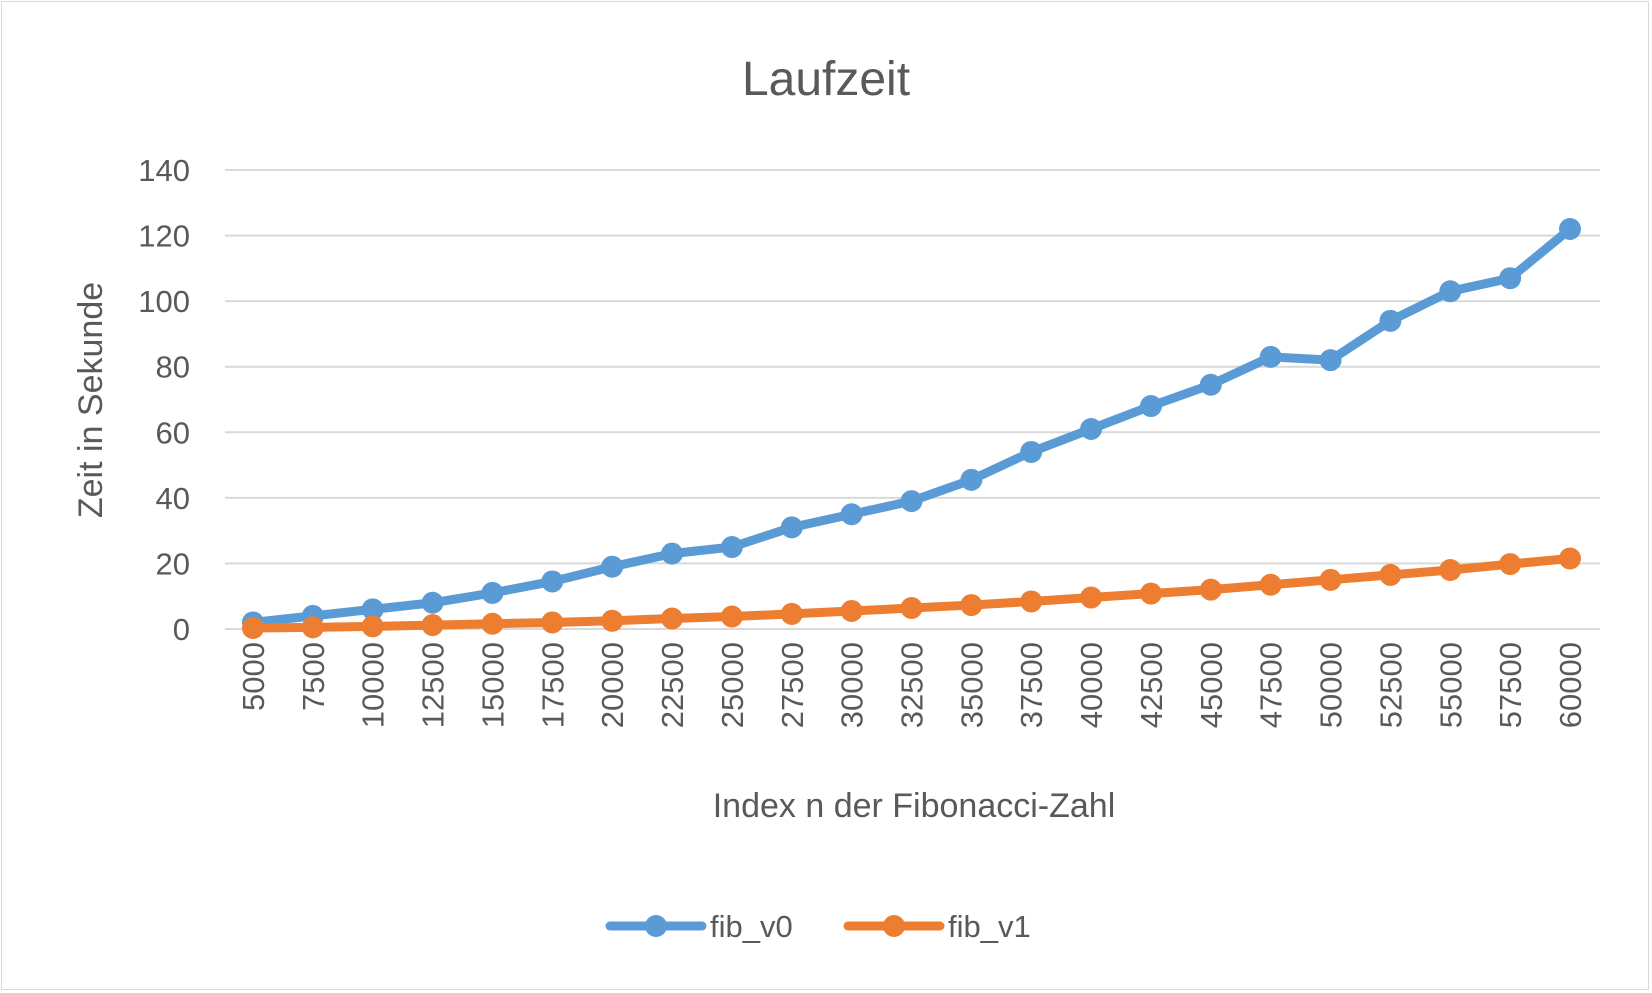 This screenshot has width=1652, height=993. What do you see at coordinates (1450, 685) in the screenshot?
I see `x-tick-label: 55000` at bounding box center [1450, 685].